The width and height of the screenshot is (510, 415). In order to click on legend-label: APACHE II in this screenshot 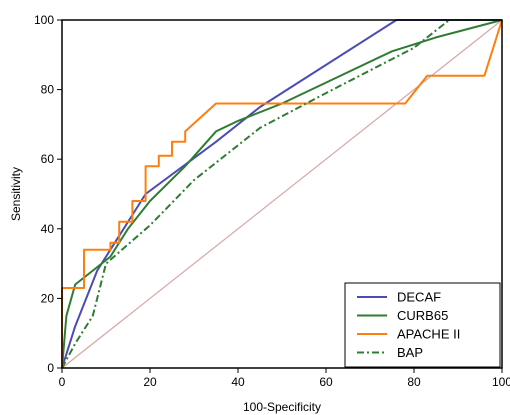, I will do `click(428, 334)`.